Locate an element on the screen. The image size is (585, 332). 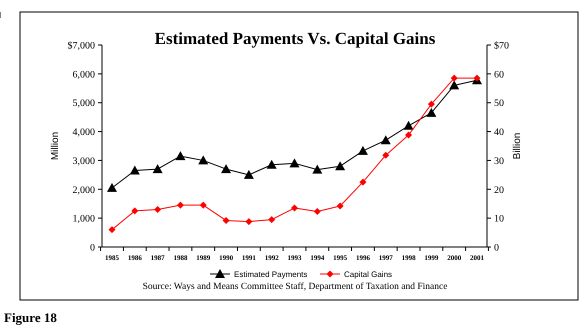
y-tick-label: 4,000 is located at coordinates (83, 132).